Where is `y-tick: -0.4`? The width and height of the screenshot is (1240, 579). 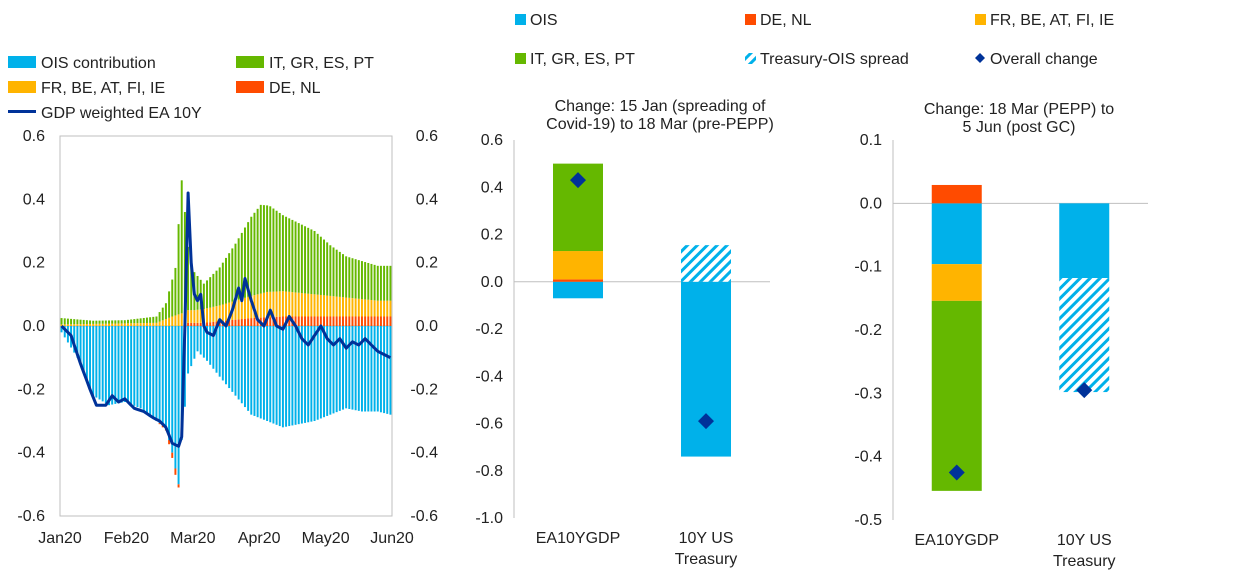 y-tick: -0.4 is located at coordinates (868, 457).